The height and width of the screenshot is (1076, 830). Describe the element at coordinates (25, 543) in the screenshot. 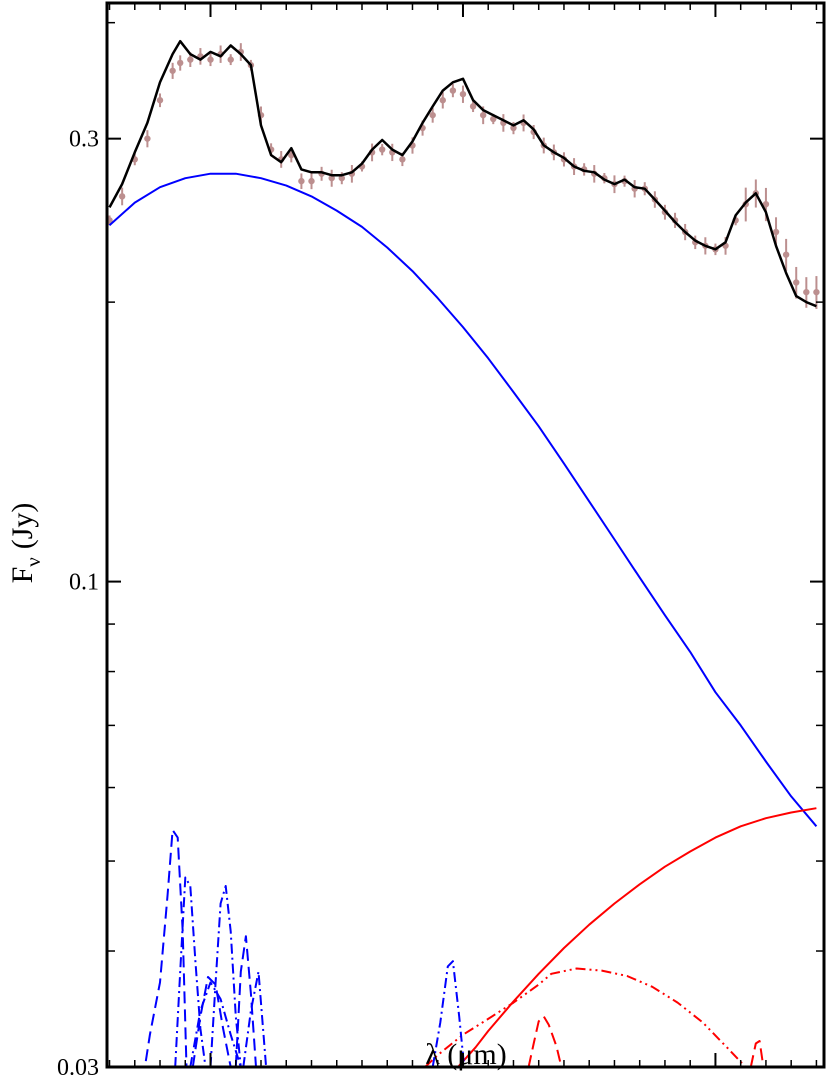

I see `y-axis-title: Fν(Jy)` at that location.